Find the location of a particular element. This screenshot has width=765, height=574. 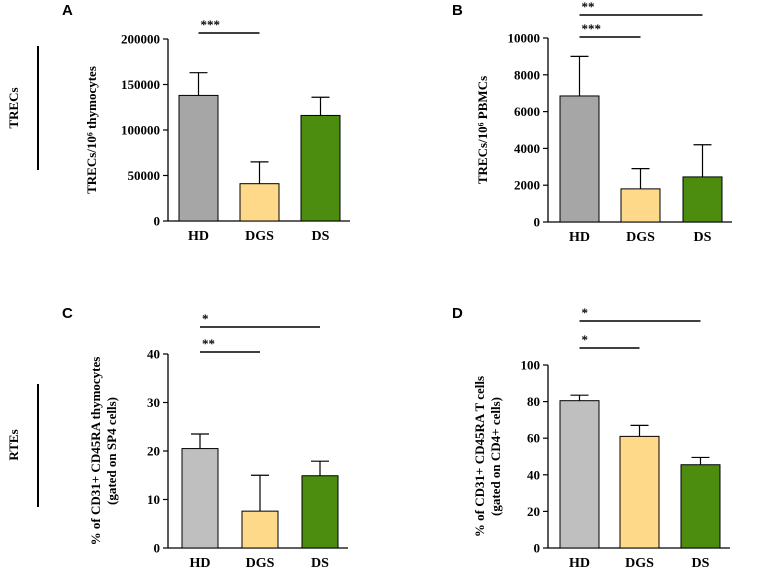

panel-letter: D is located at coordinates (457, 313).